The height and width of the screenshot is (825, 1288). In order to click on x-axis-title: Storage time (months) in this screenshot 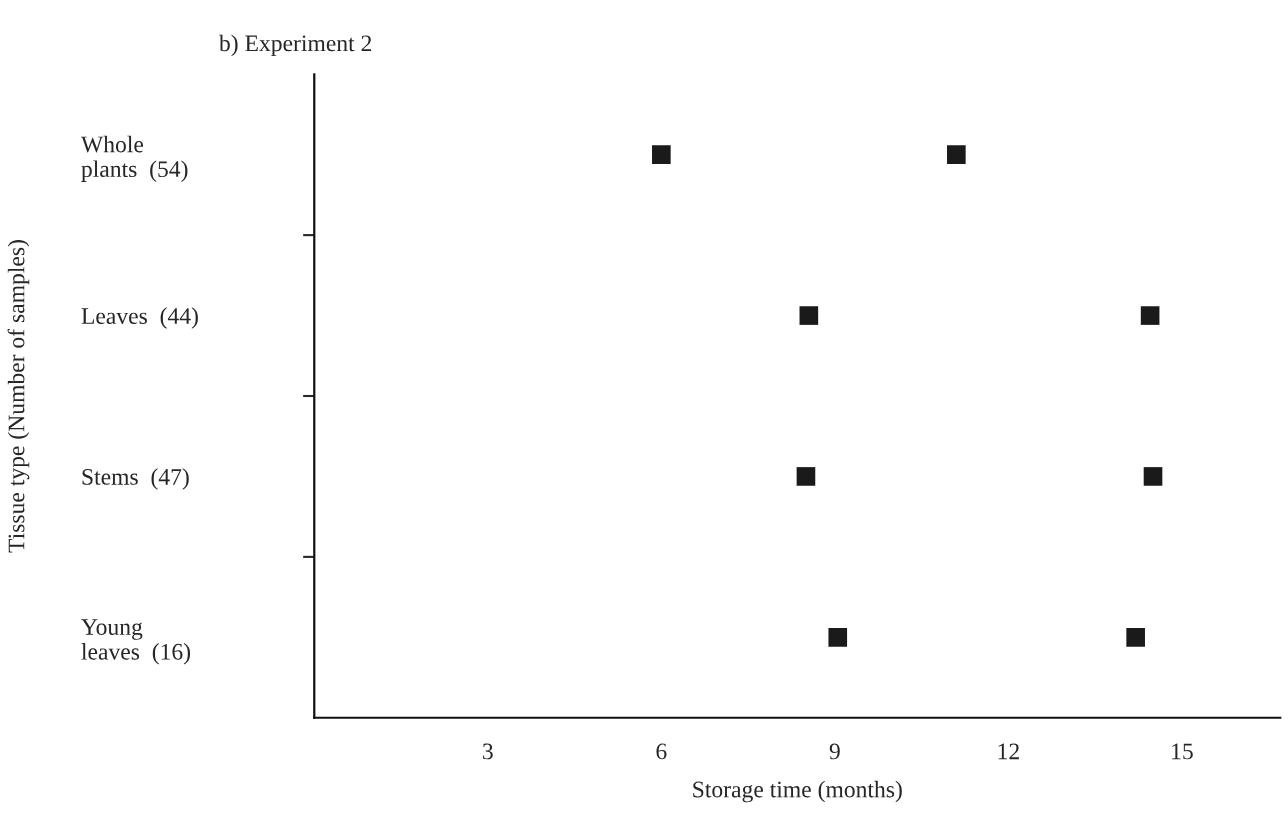, I will do `click(797, 791)`.